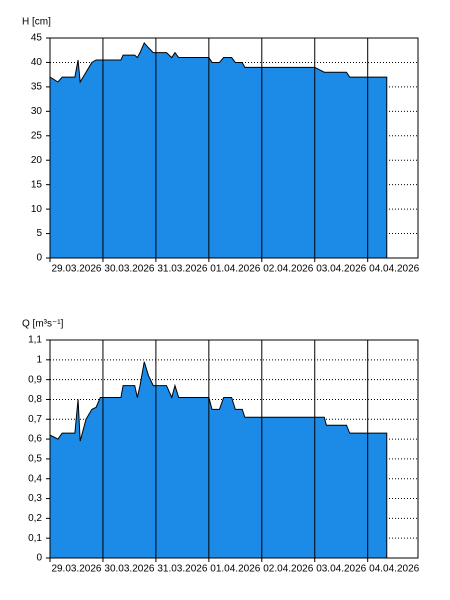 The height and width of the screenshot is (600, 450). I want to click on y-tick-label: 30, so click(37, 111).